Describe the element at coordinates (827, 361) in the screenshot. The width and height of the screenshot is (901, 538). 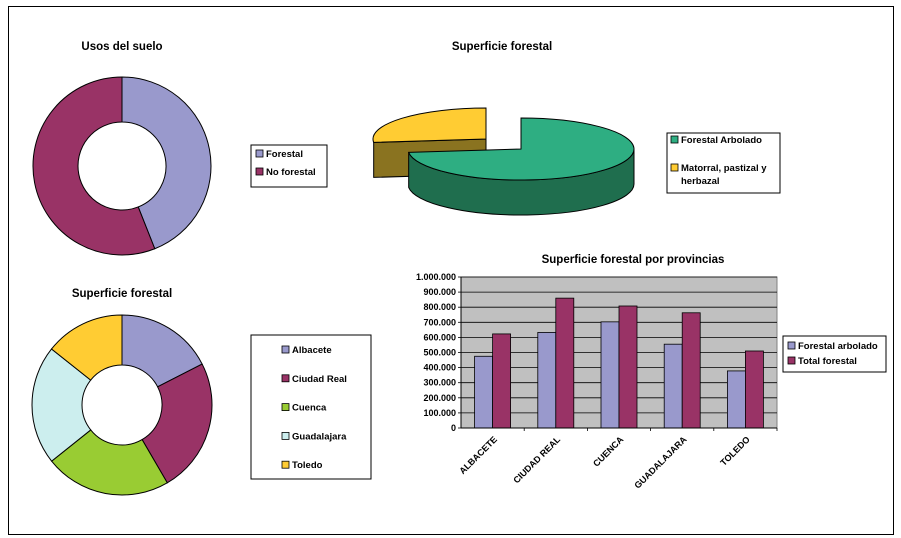
I see `legend-label: Total forestal` at that location.